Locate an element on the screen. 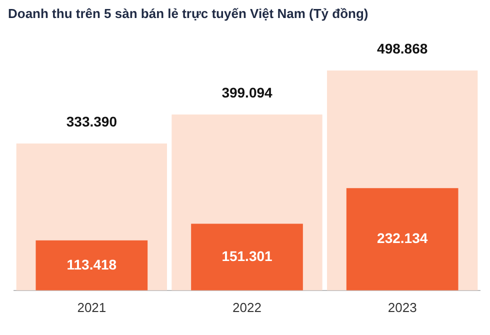 The image size is (490, 335). x-tick-label: 2021 is located at coordinates (91, 307).